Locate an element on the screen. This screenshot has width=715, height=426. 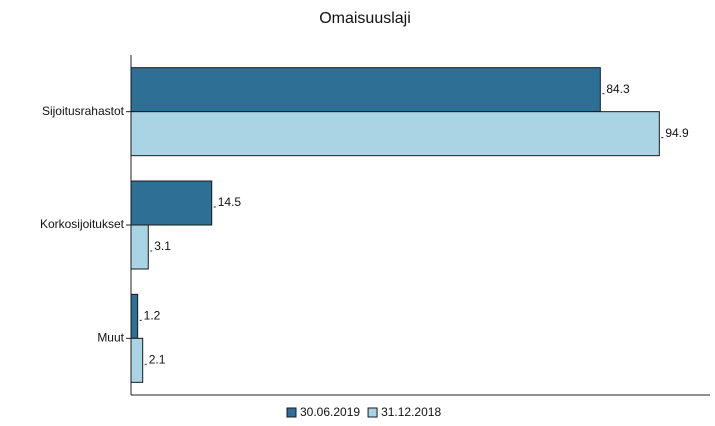
data-label: 94.9 is located at coordinates (677, 133).